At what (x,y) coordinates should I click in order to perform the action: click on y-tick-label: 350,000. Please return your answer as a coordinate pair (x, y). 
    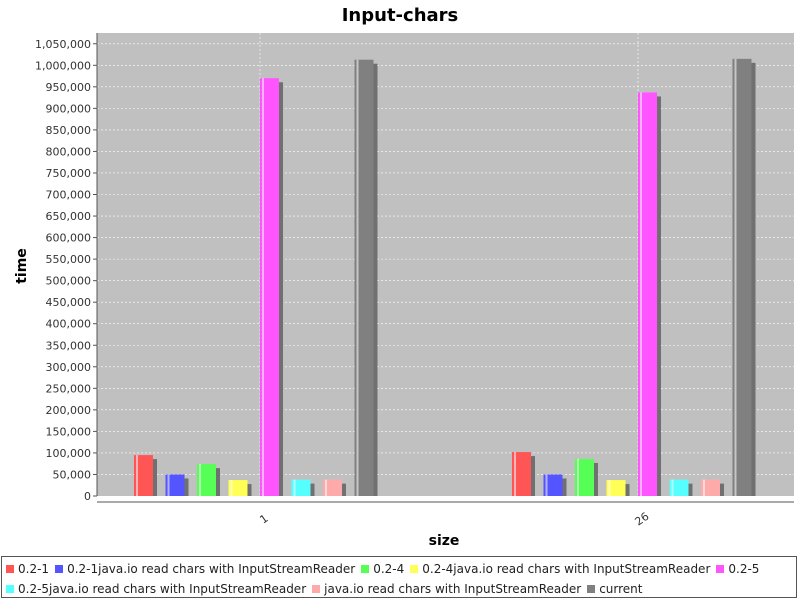
    Looking at the image, I should click on (69, 345).